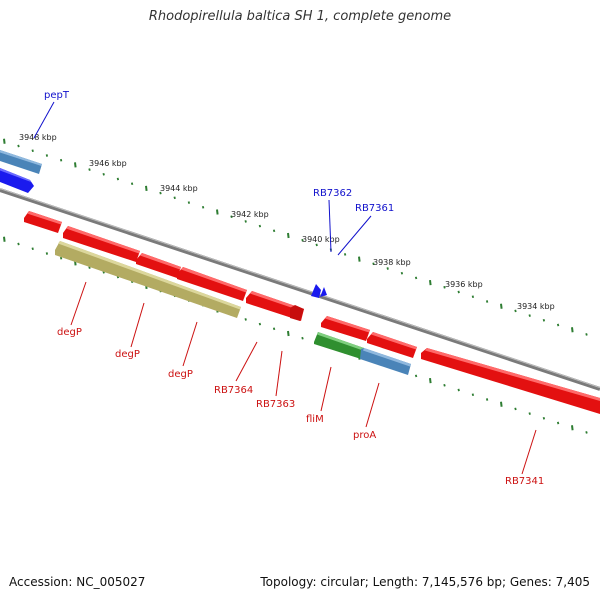 The height and width of the screenshot is (600, 600). Describe the element at coordinates (180, 374) in the screenshot. I see `label-degP-3: degP` at that location.